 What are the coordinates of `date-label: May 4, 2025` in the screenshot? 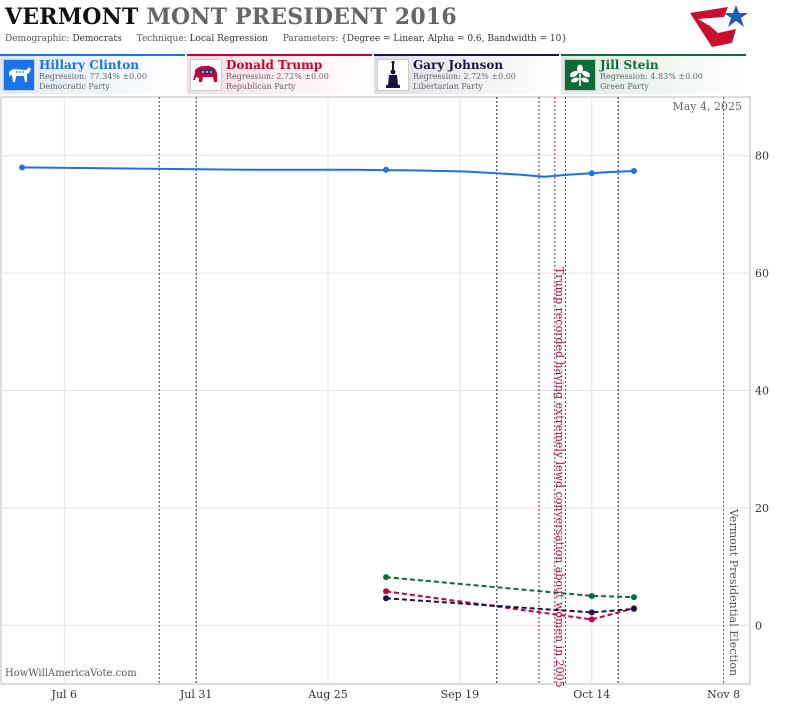 It's located at (707, 106).